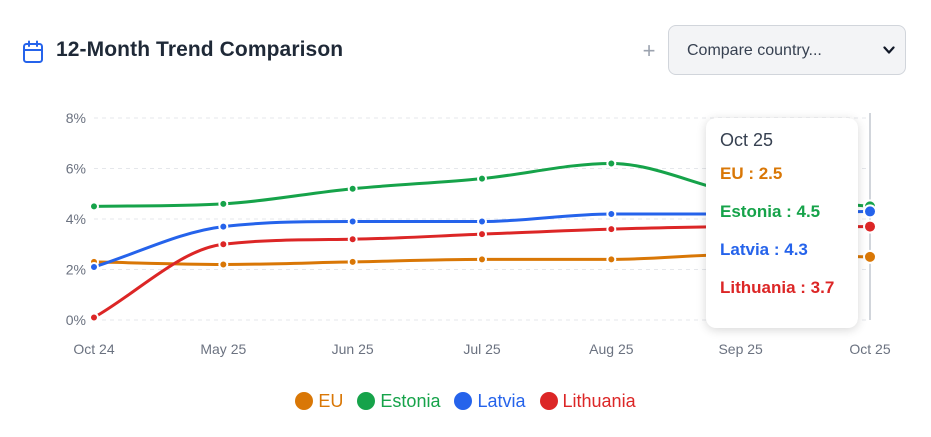  I want to click on chart-legend: EU Estonia Latvia Lithuania, so click(465, 401).